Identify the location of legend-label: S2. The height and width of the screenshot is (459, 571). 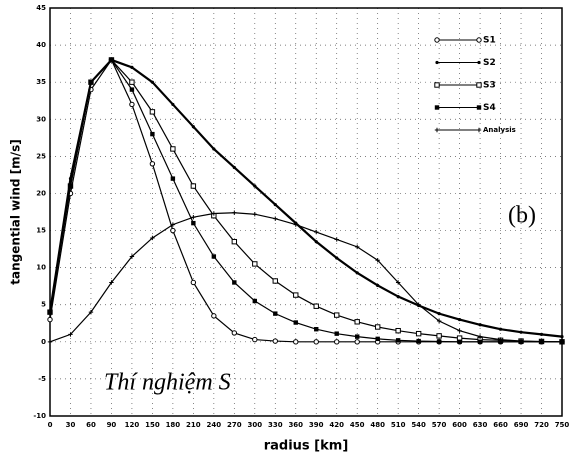
(489, 63).